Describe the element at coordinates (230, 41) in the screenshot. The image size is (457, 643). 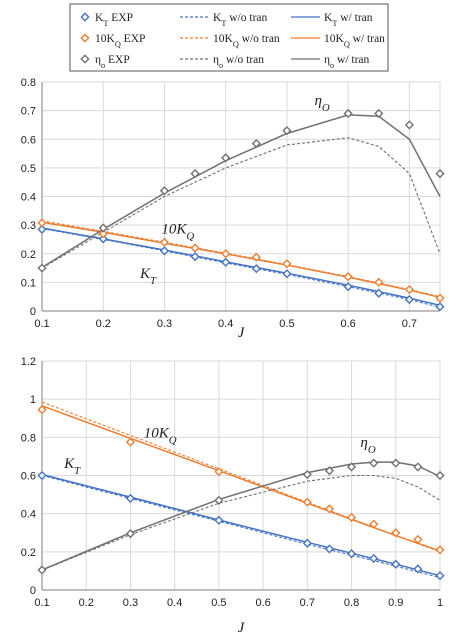
I see `legend-item-10kq-w-o-tran: 10KQ w/o tran` at that location.